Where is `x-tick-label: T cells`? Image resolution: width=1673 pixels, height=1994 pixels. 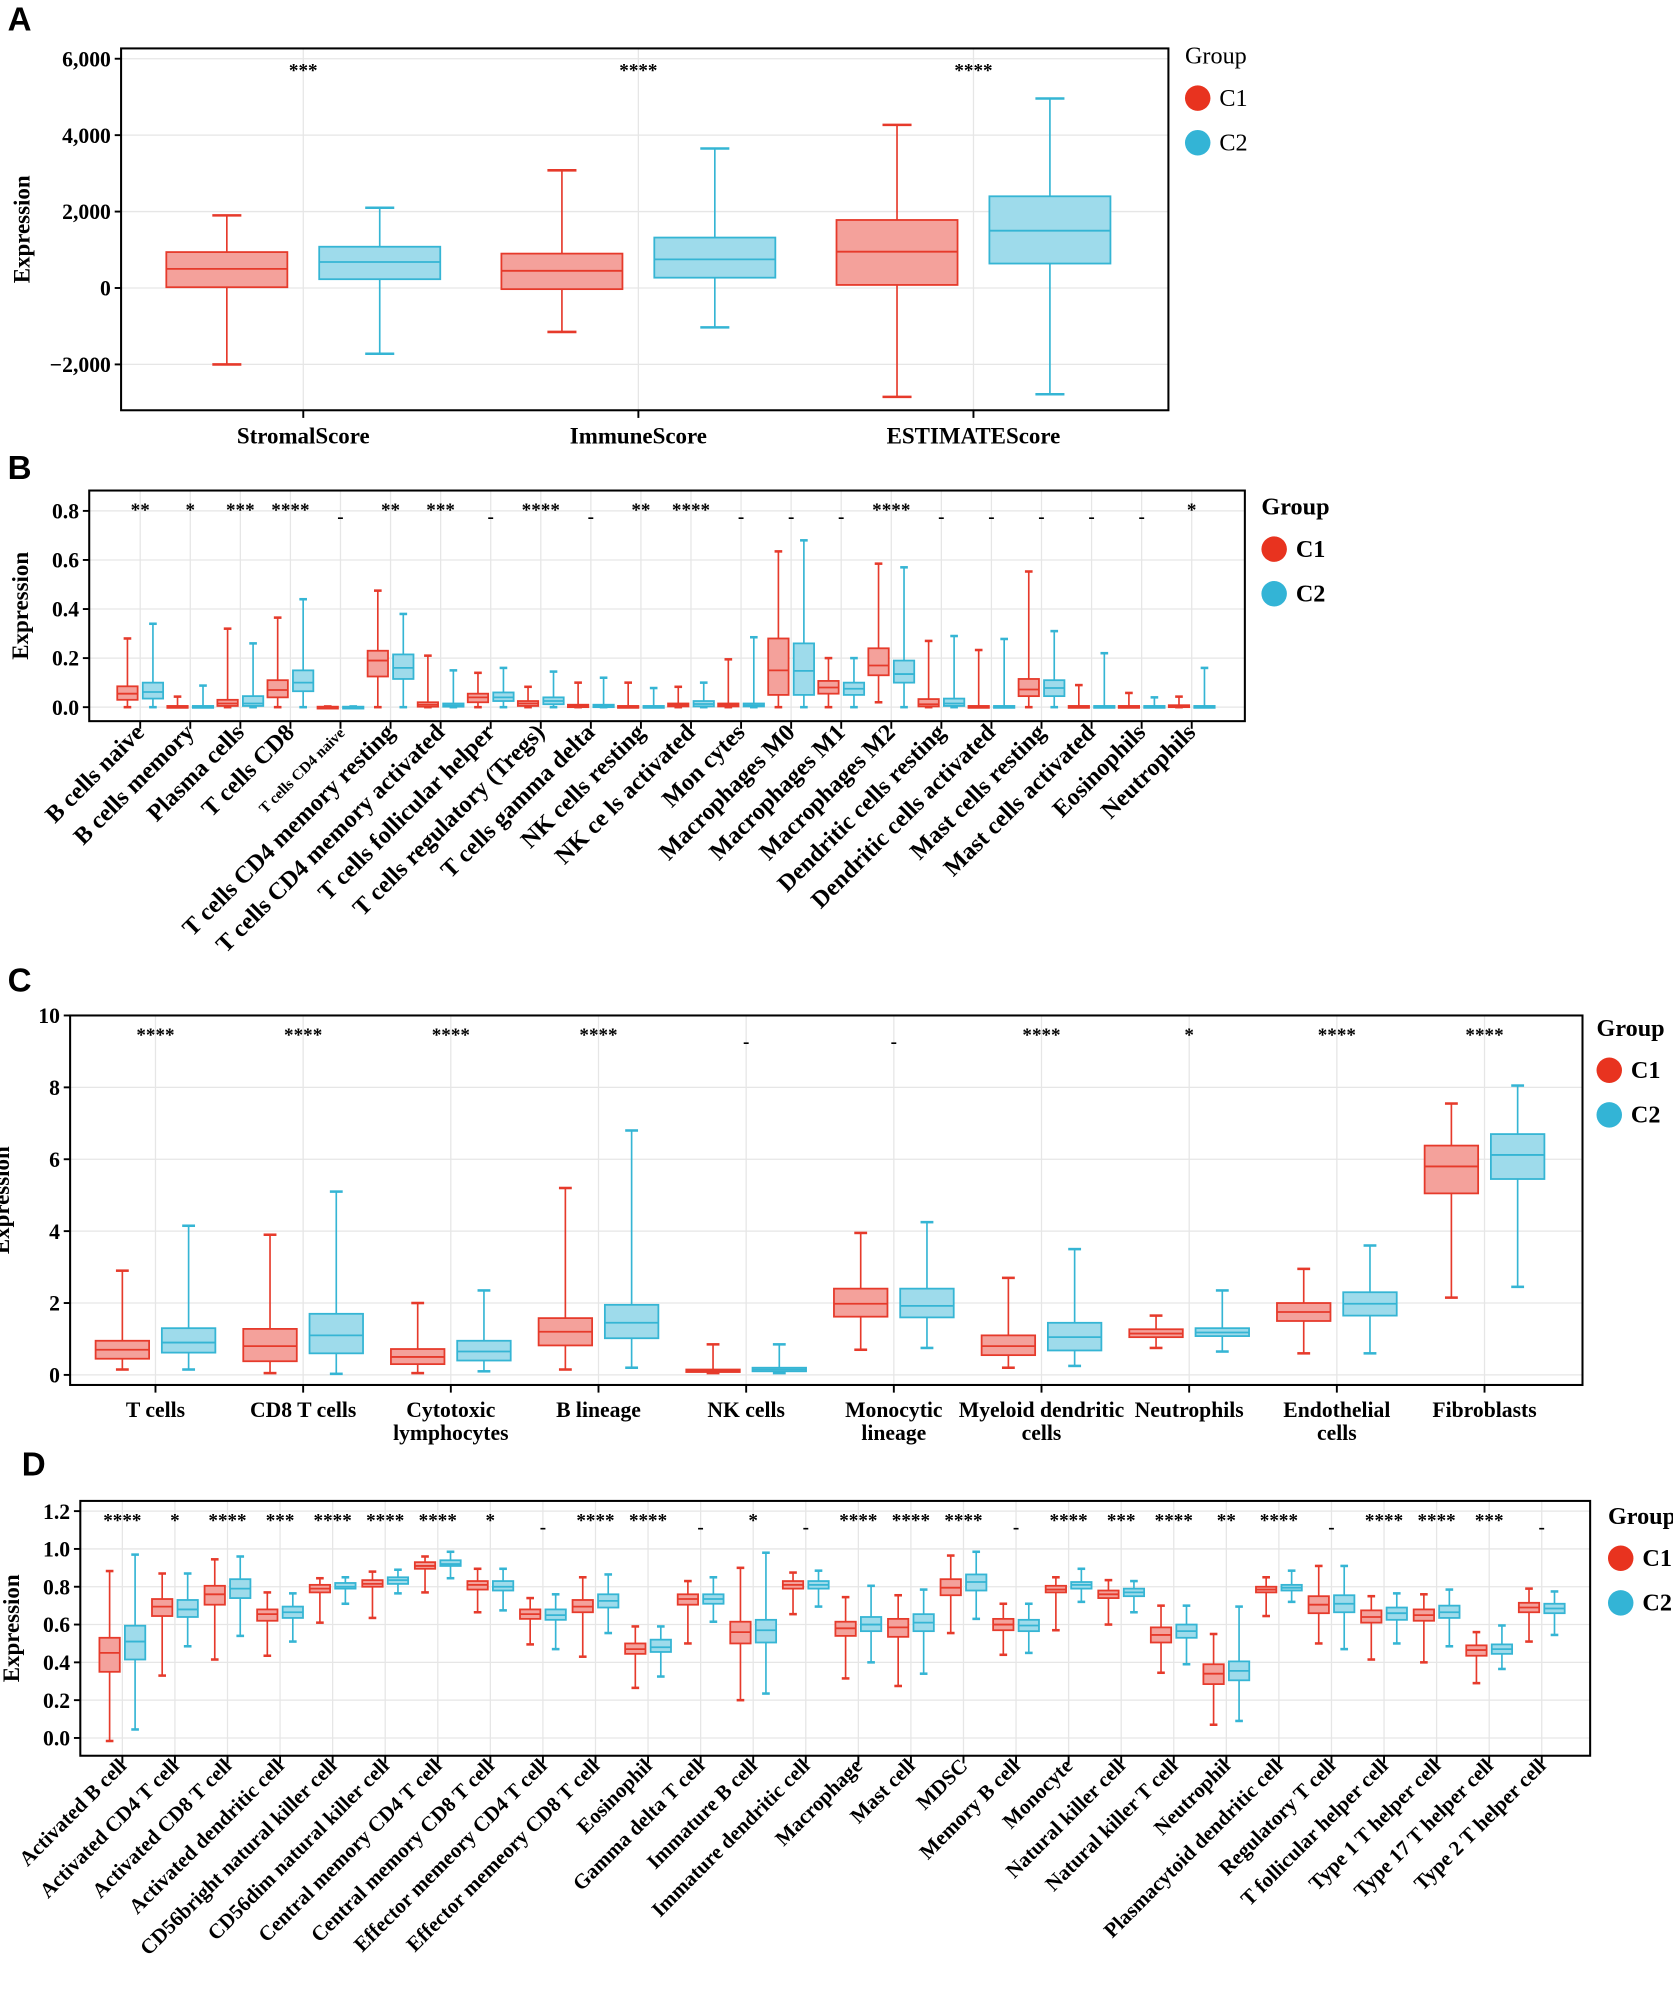
x-tick-label: T cells is located at coordinates (155, 1410).